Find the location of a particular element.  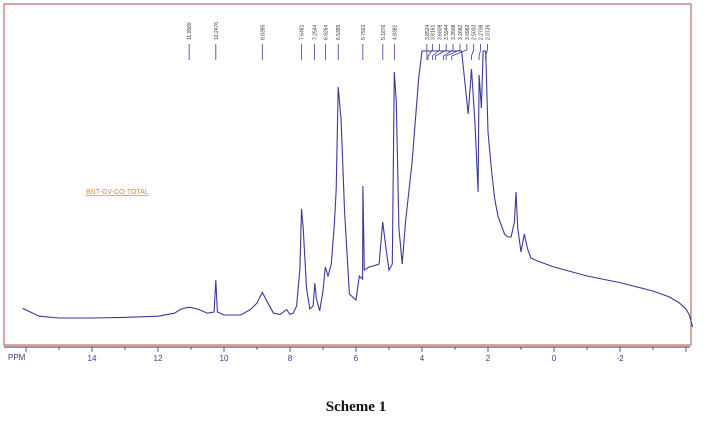

peak-label: 7.2544 is located at coordinates (316, 32).